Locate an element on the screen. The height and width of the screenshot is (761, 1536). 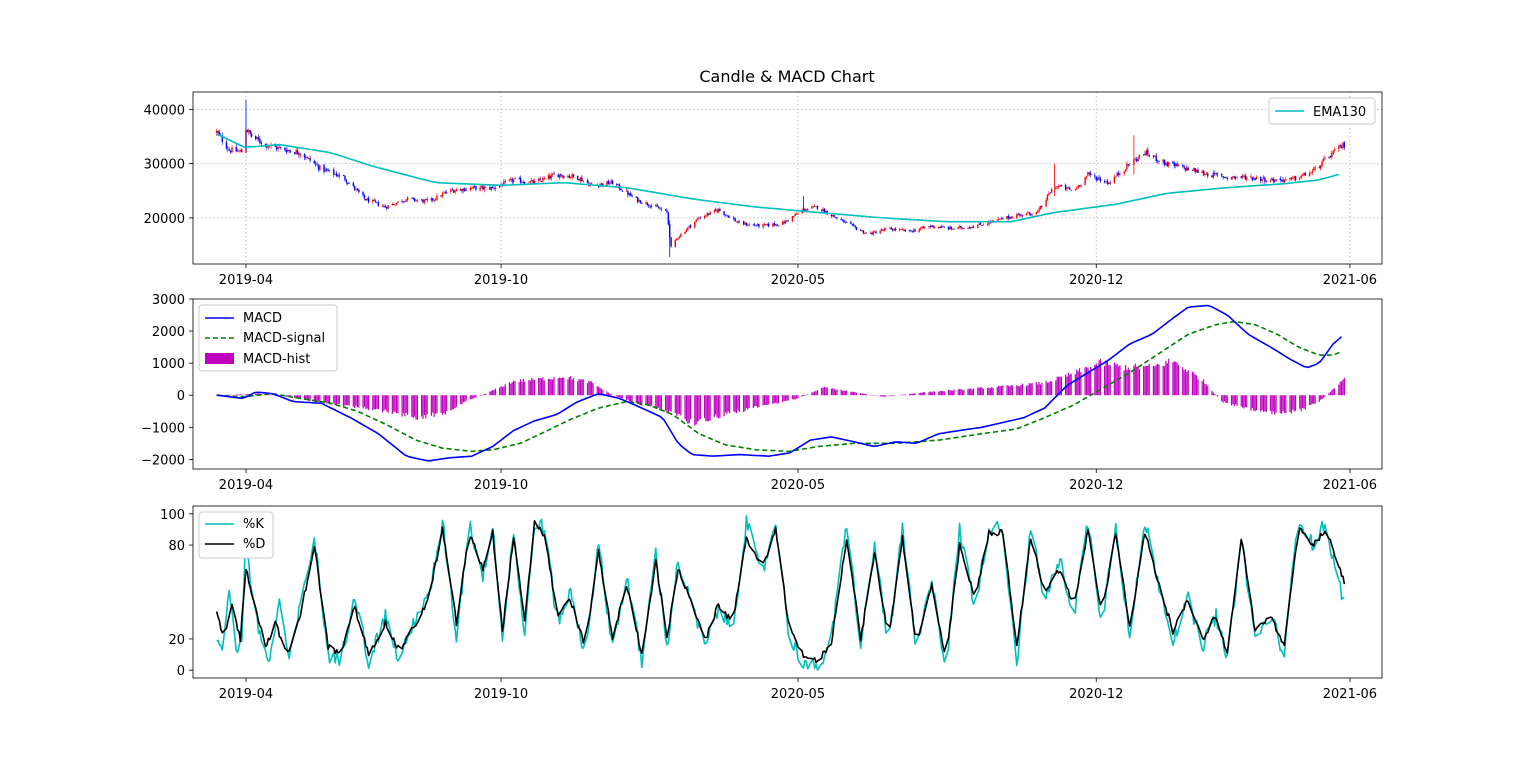
x-tick-label: 2021-06 is located at coordinates (1350, 694).